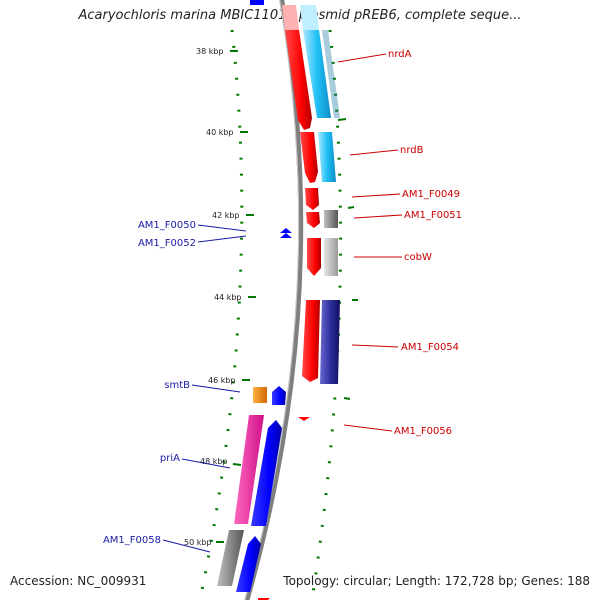  Describe the element at coordinates (412, 150) in the screenshot. I see `label-nrdB: nrdB` at that location.